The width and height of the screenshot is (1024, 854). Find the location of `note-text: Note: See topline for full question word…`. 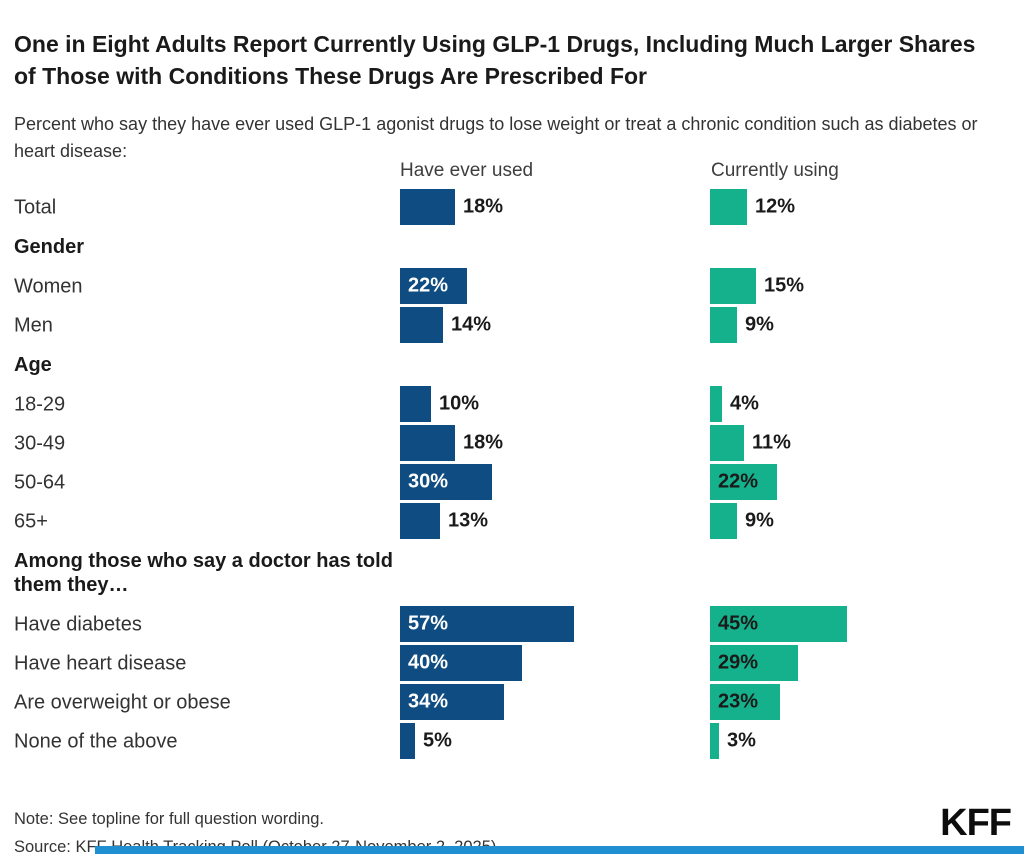

note-text: Note: See topline for full question word… is located at coordinates (169, 818).